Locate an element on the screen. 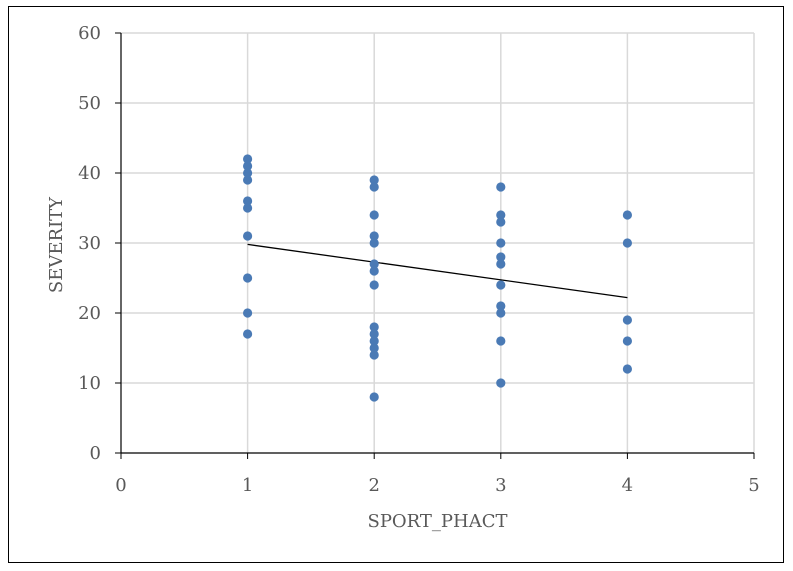  trendline is located at coordinates (437, 271).